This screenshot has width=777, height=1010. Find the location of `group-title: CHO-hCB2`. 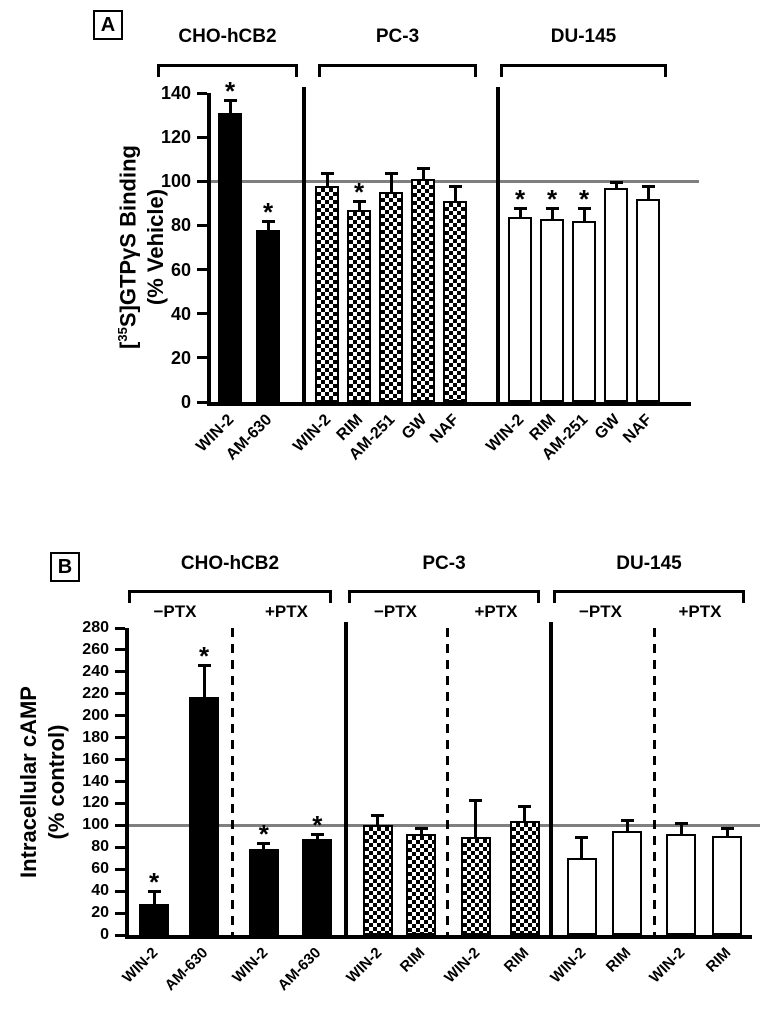

group-title: CHO-hCB2 is located at coordinates (227, 36).